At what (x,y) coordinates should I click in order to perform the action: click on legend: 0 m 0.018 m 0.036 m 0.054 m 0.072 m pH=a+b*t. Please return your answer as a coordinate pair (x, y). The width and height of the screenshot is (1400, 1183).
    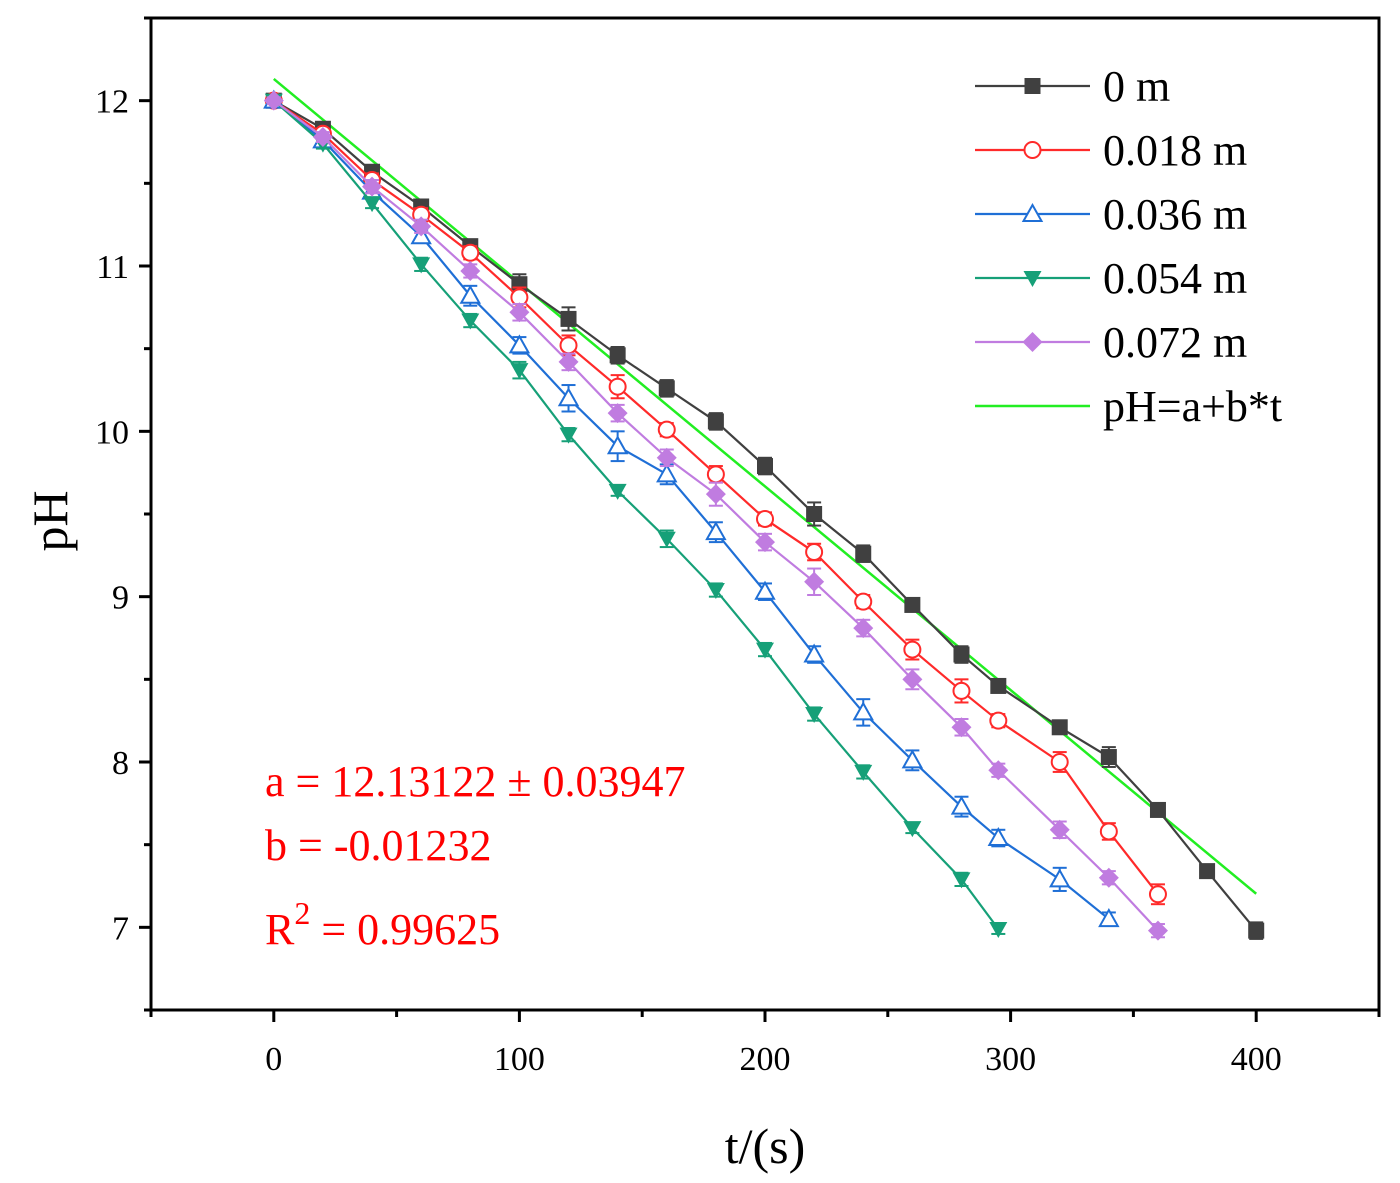
    Looking at the image, I should click on (1128, 246).